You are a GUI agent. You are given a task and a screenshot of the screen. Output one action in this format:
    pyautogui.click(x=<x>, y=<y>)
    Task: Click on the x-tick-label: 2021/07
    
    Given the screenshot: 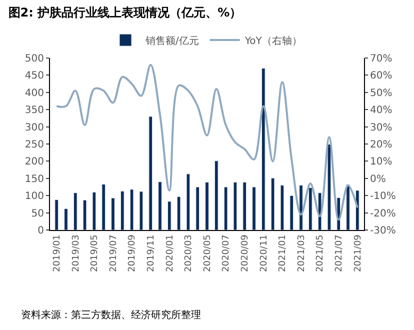 What is the action you would take?
    pyautogui.click(x=339, y=253)
    